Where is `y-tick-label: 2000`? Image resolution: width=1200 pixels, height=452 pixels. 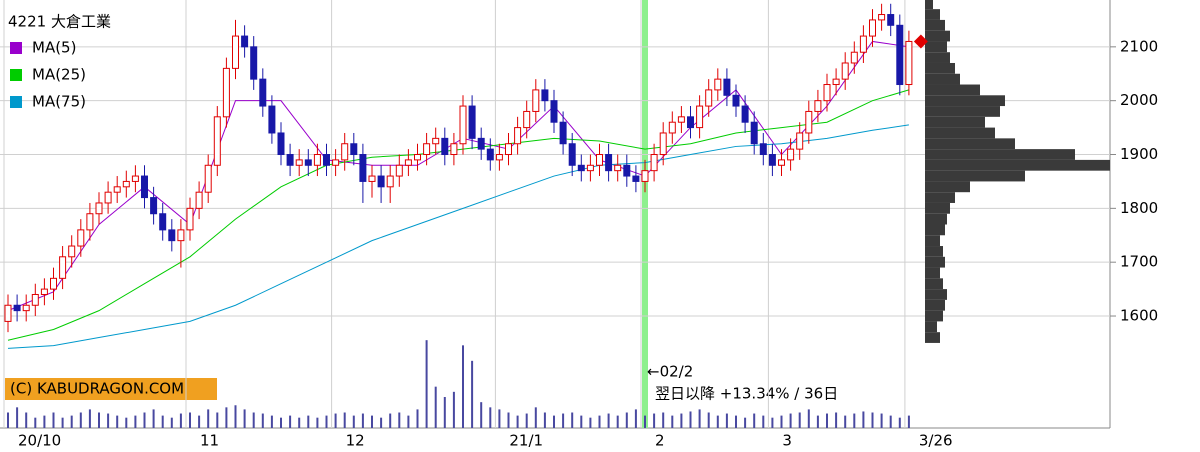 y-tick-label: 2000 is located at coordinates (1139, 100).